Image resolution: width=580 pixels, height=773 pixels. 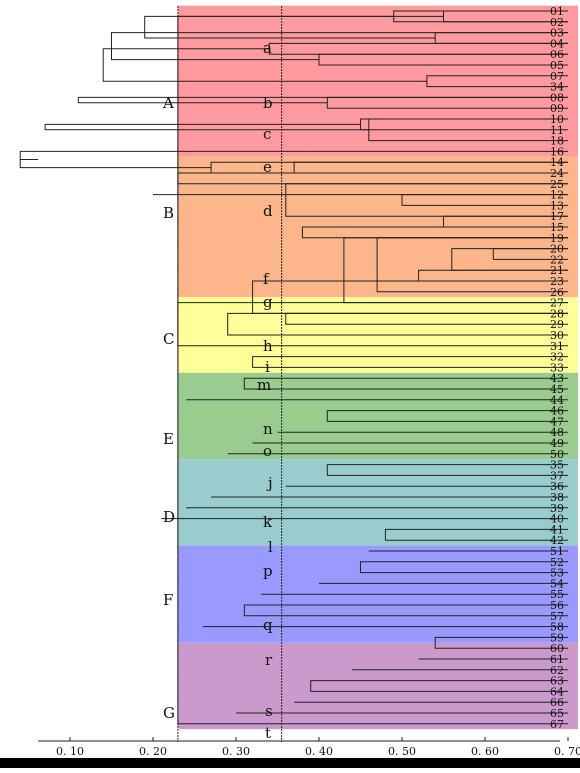 What do you see at coordinates (557, 627) in the screenshot?
I see `leaf-label: 58` at bounding box center [557, 627].